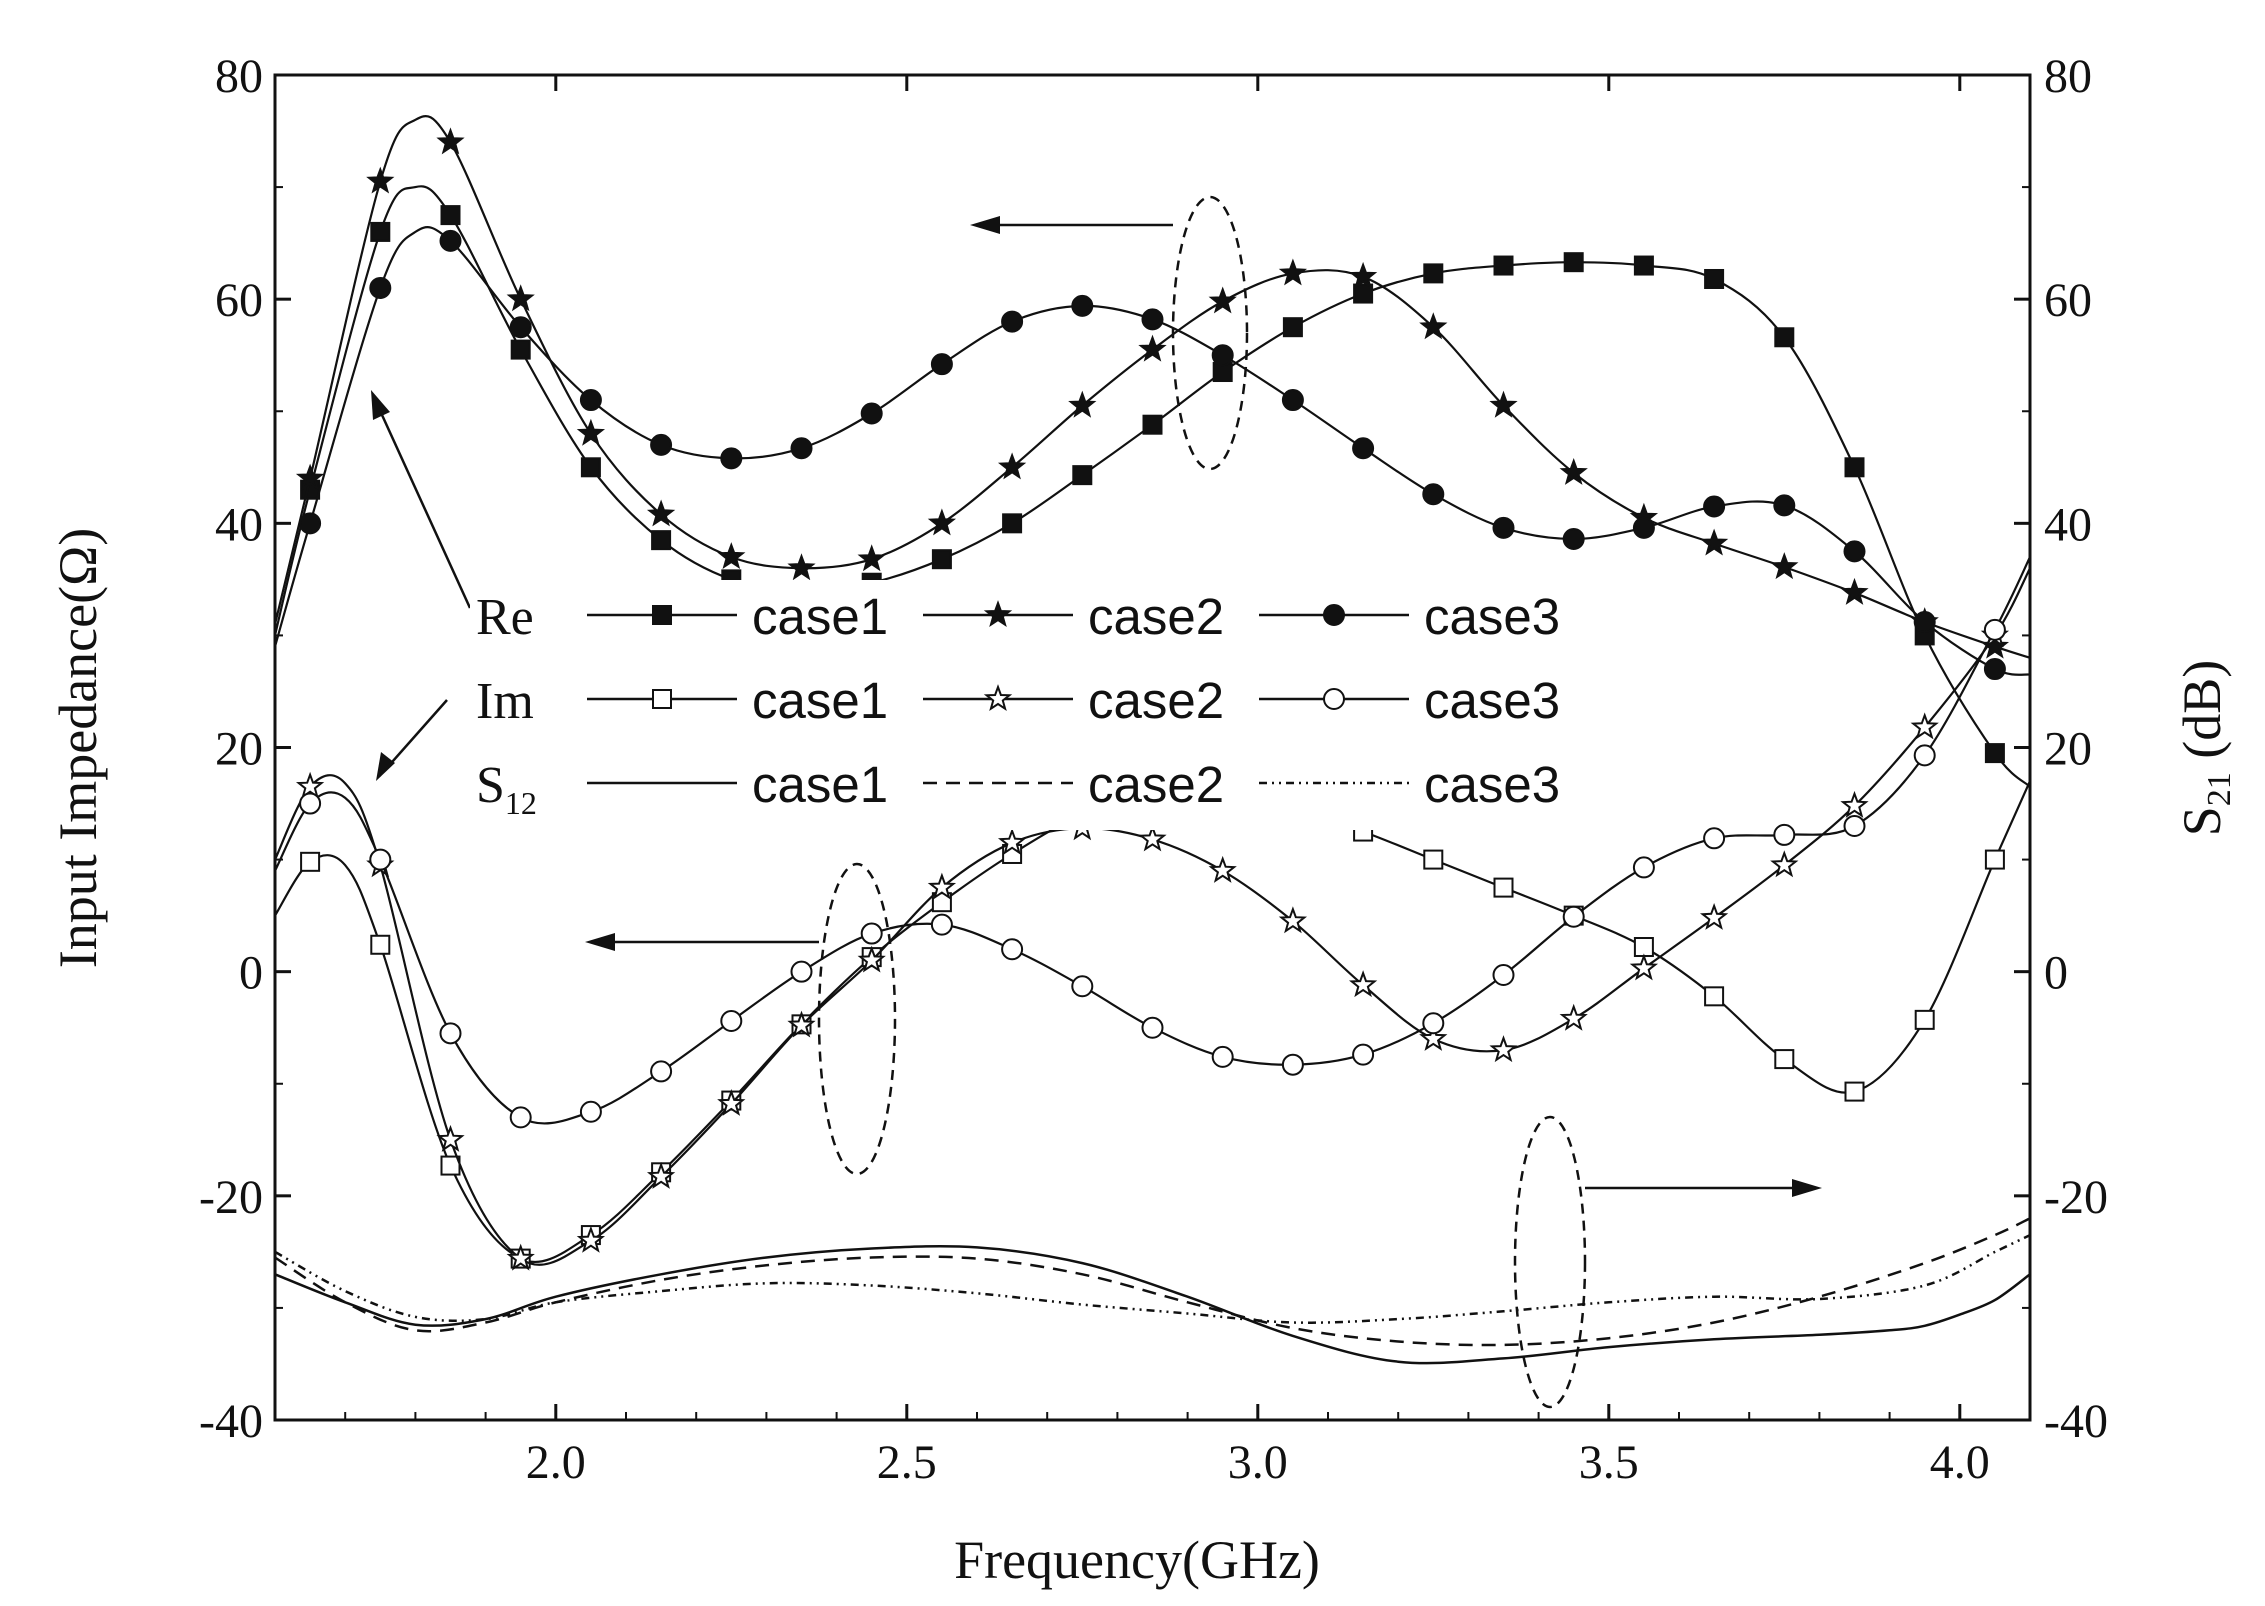  What do you see at coordinates (820, 784) in the screenshot?
I see `legend-s12-case1: case1` at bounding box center [820, 784].